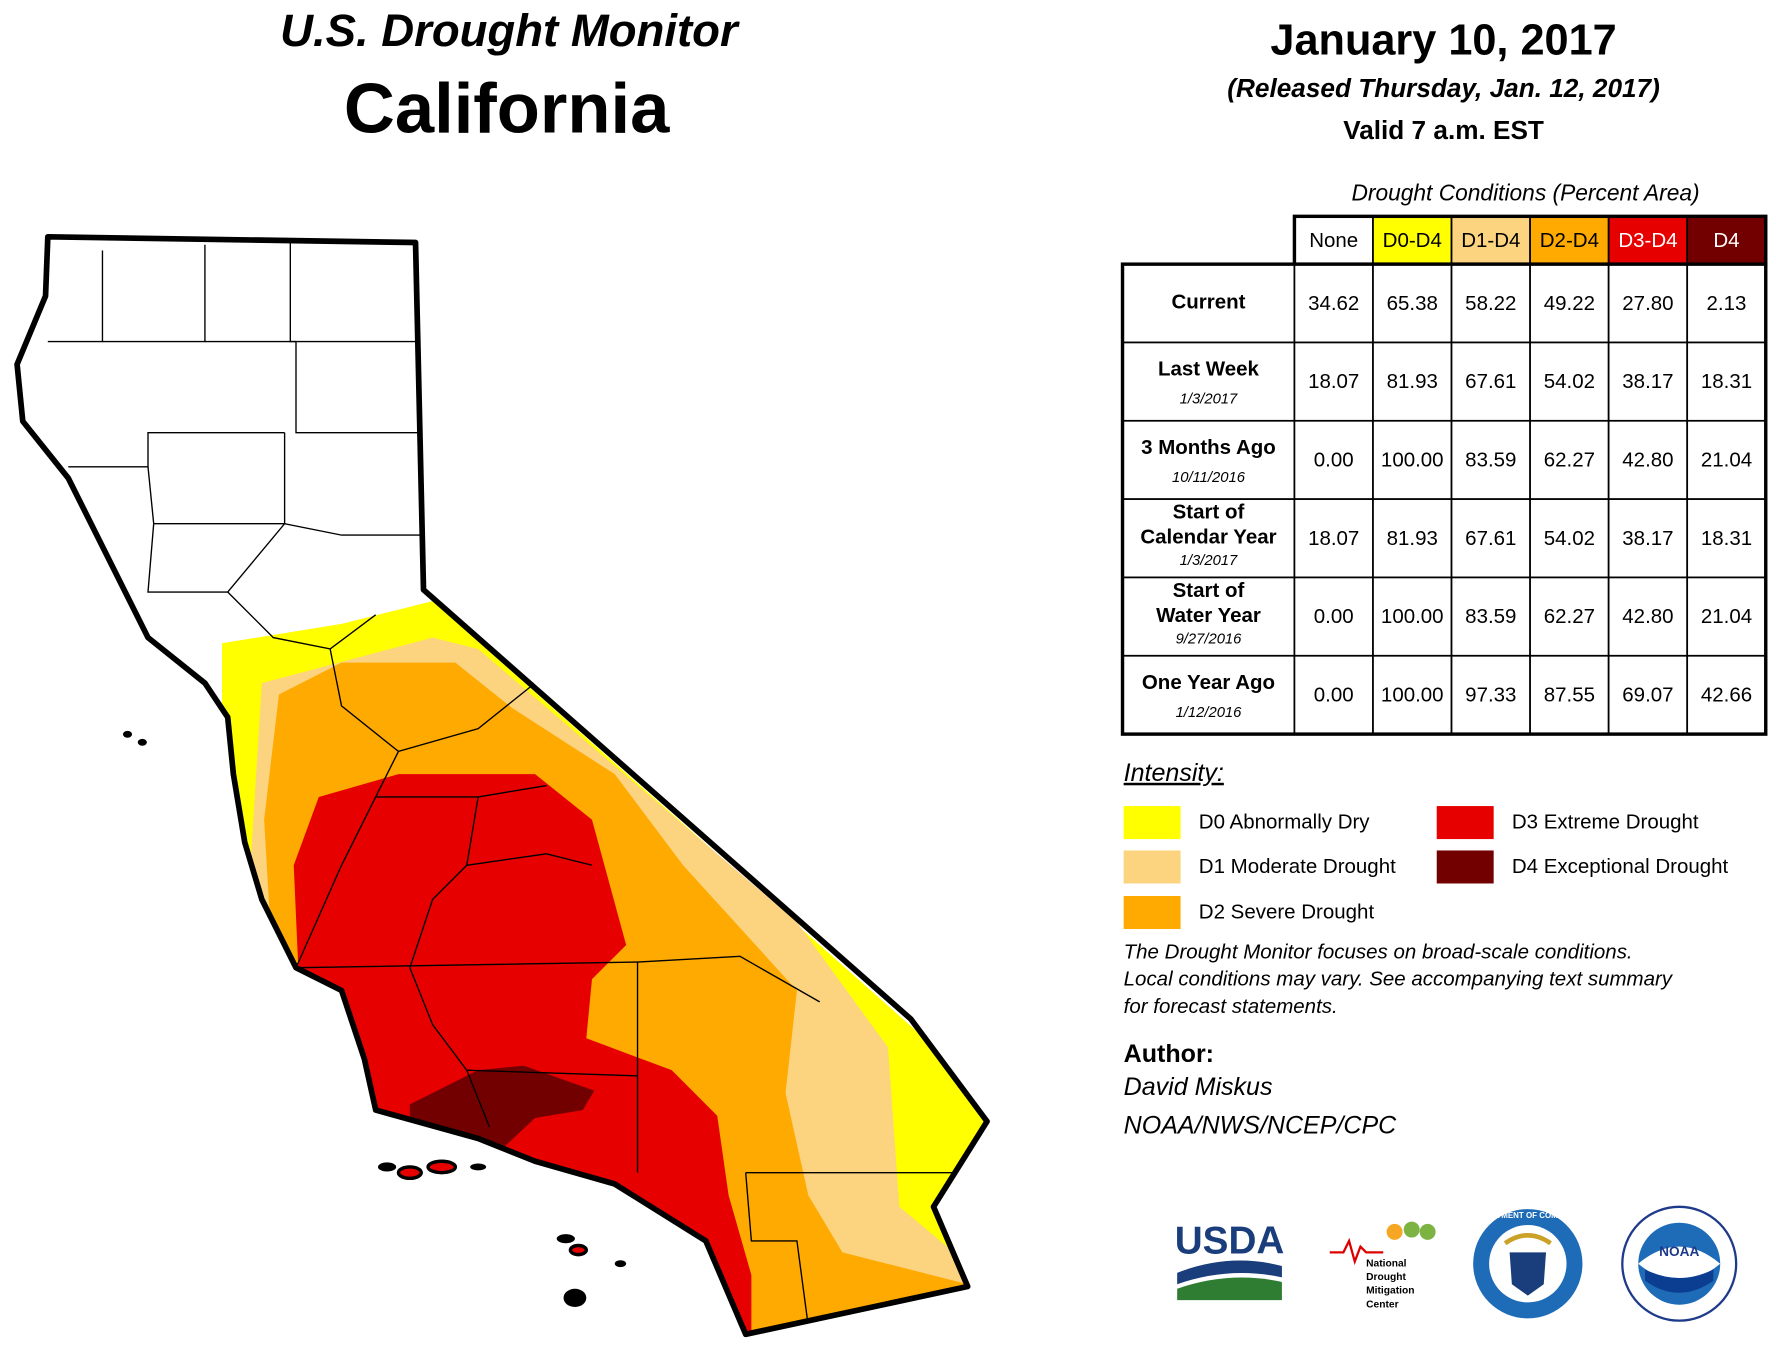  Describe the element at coordinates (1198, 1087) in the screenshot. I see `author-name: David Miskus` at that location.